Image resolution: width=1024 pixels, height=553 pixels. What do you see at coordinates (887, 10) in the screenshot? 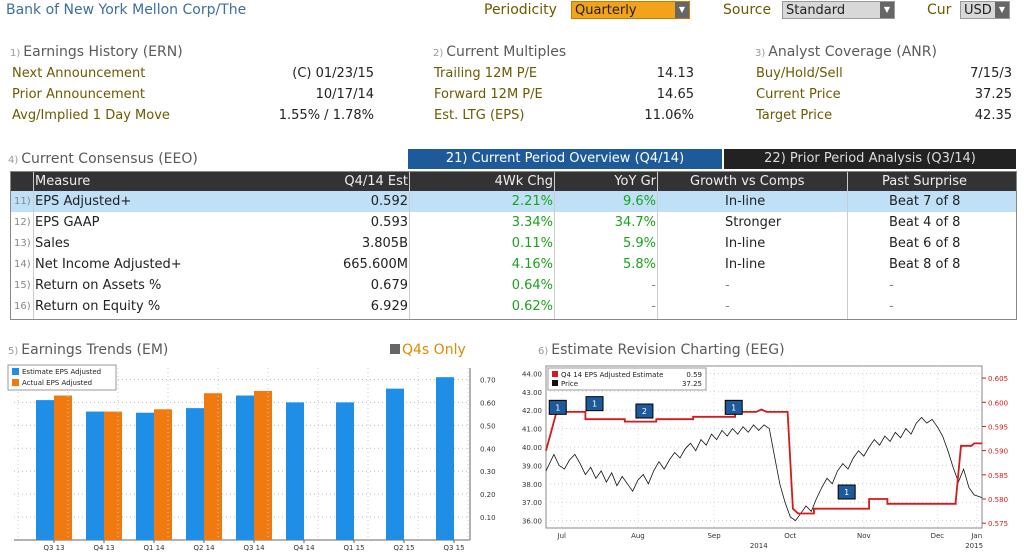
I see `chevron-down-icon: ▼` at bounding box center [887, 10].